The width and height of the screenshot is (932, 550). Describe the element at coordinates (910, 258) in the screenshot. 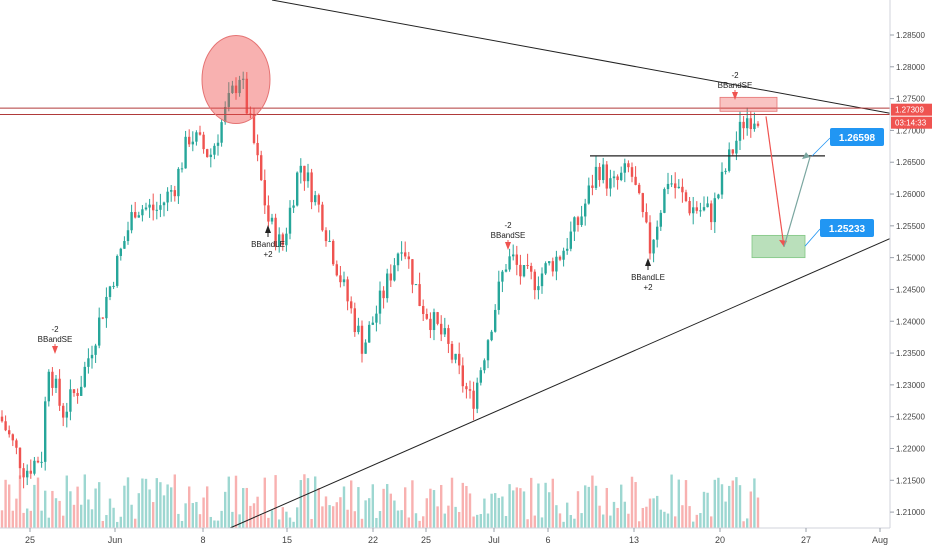

I see `price-tick-label: 1.25000` at that location.